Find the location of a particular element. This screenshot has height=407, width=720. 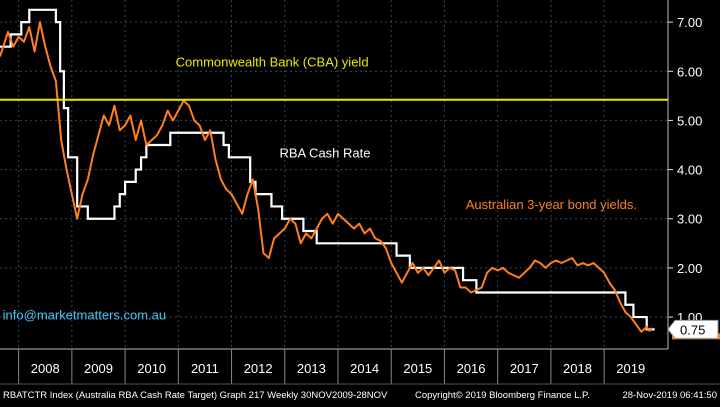

x-tick-label: 2012 is located at coordinates (258, 368).